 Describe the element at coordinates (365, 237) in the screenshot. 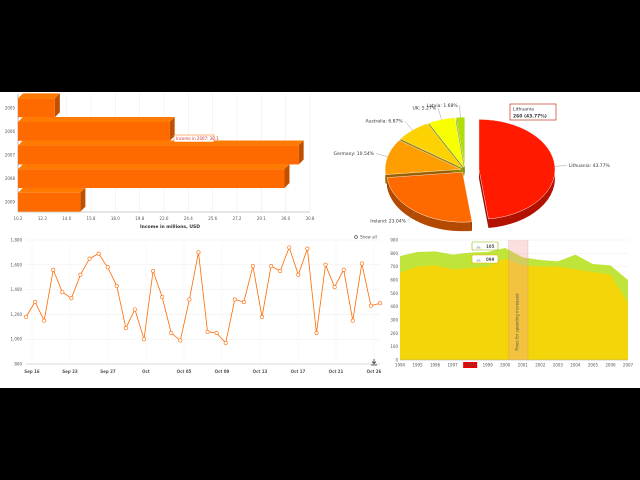

I see `show-all-button: Show all` at that location.